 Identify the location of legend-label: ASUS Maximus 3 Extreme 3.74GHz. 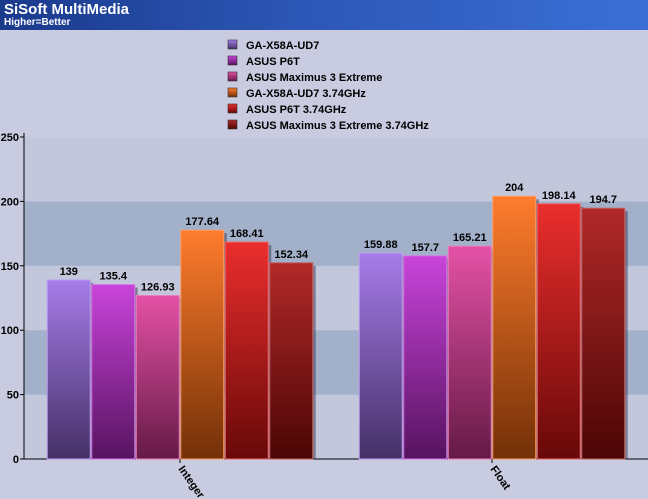
(337, 126).